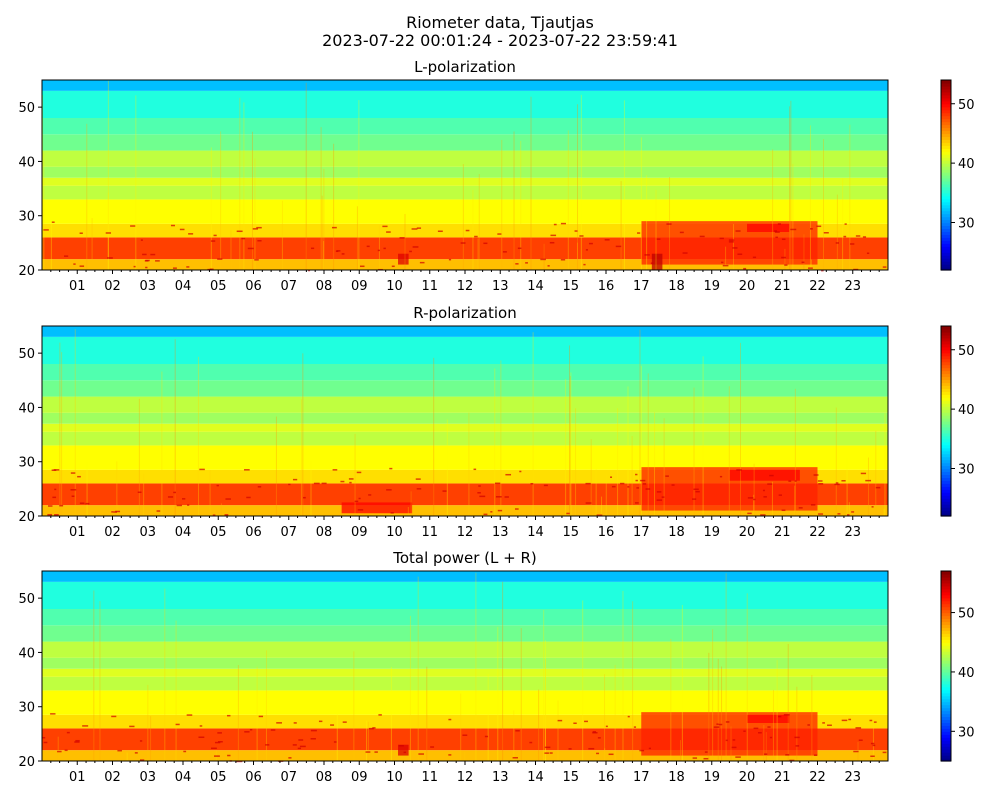 The image size is (1000, 800). Describe the element at coordinates (183, 532) in the screenshot. I see `x-tick-label: 04` at that location.